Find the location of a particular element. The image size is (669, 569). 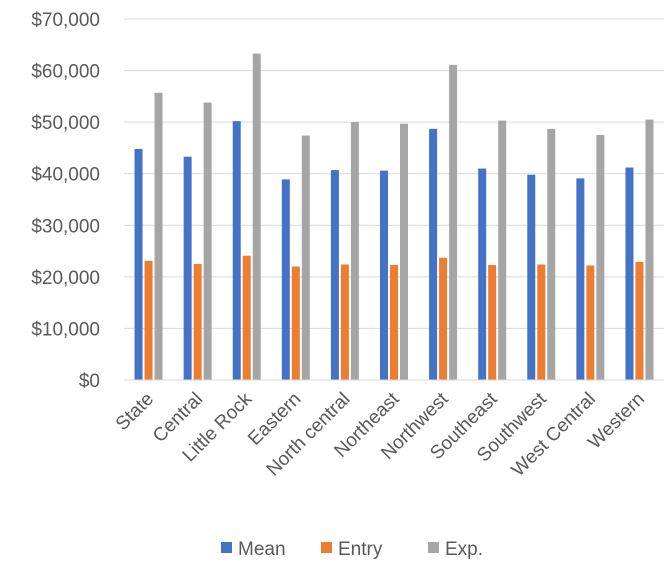

legend: Mean Entry Exp. is located at coordinates (352, 549).